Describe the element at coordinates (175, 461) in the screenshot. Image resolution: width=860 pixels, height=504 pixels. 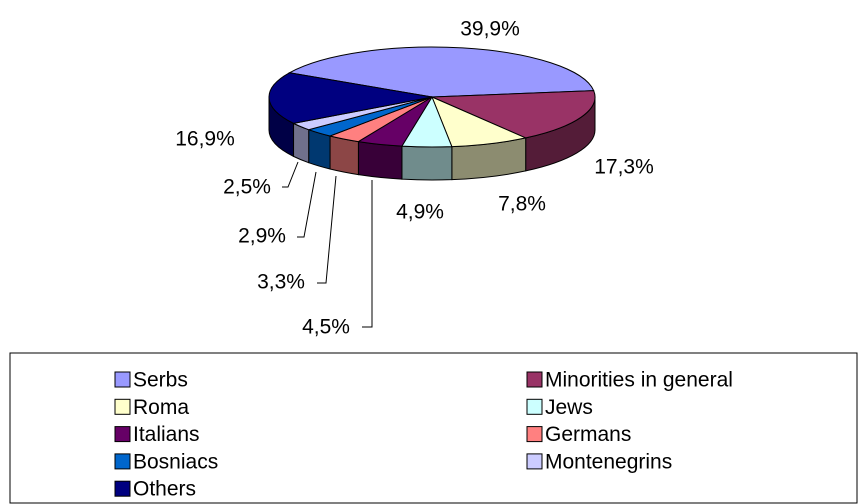
I see `legend-label: Bosniacs` at that location.